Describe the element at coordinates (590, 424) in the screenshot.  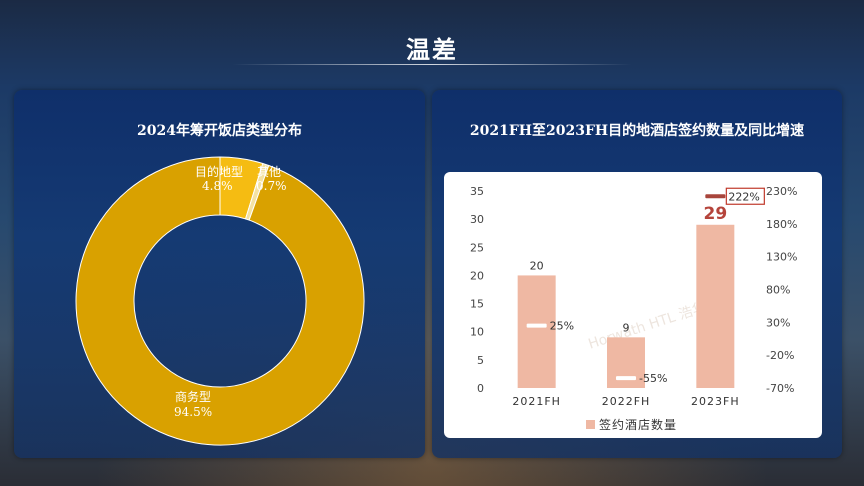
I see `legend-swatch` at that location.